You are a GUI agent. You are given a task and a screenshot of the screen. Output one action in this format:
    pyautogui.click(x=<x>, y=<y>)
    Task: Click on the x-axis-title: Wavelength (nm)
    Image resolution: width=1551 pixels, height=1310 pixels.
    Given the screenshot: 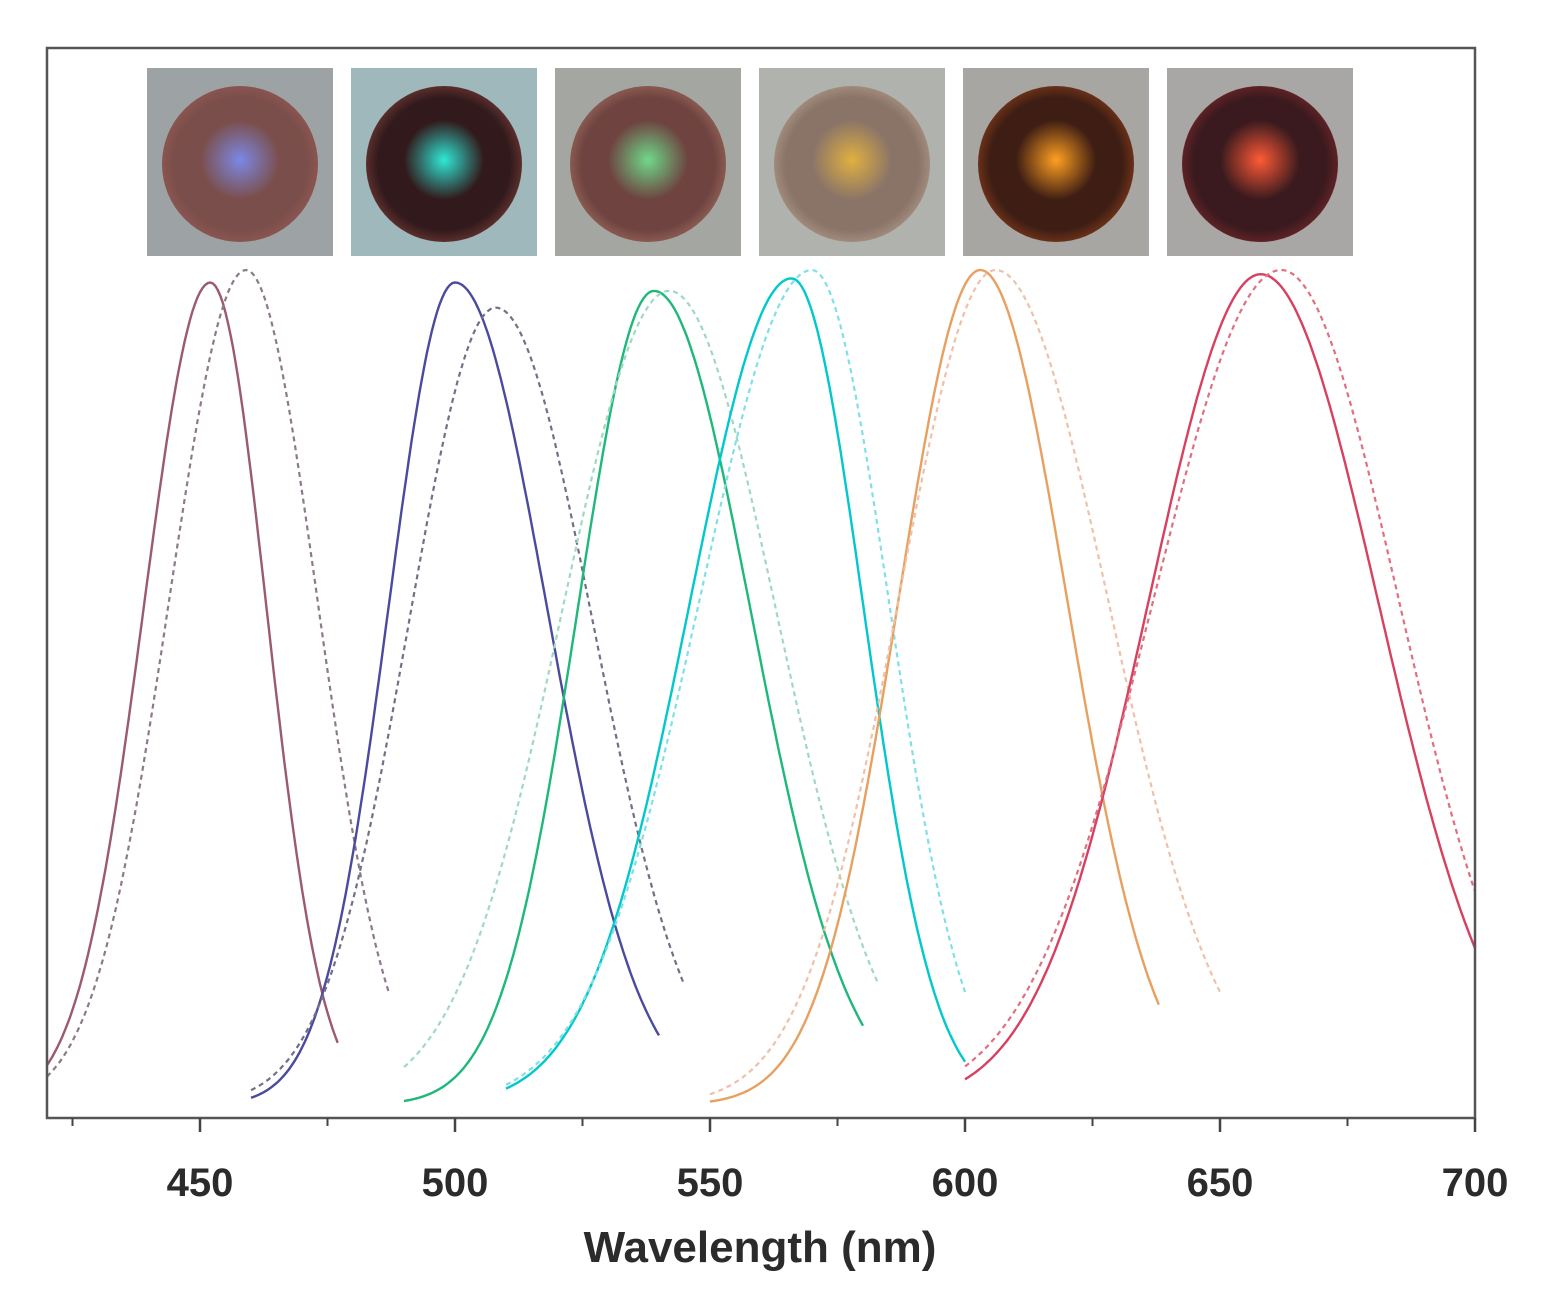 What is the action you would take?
    pyautogui.click(x=760, y=1247)
    